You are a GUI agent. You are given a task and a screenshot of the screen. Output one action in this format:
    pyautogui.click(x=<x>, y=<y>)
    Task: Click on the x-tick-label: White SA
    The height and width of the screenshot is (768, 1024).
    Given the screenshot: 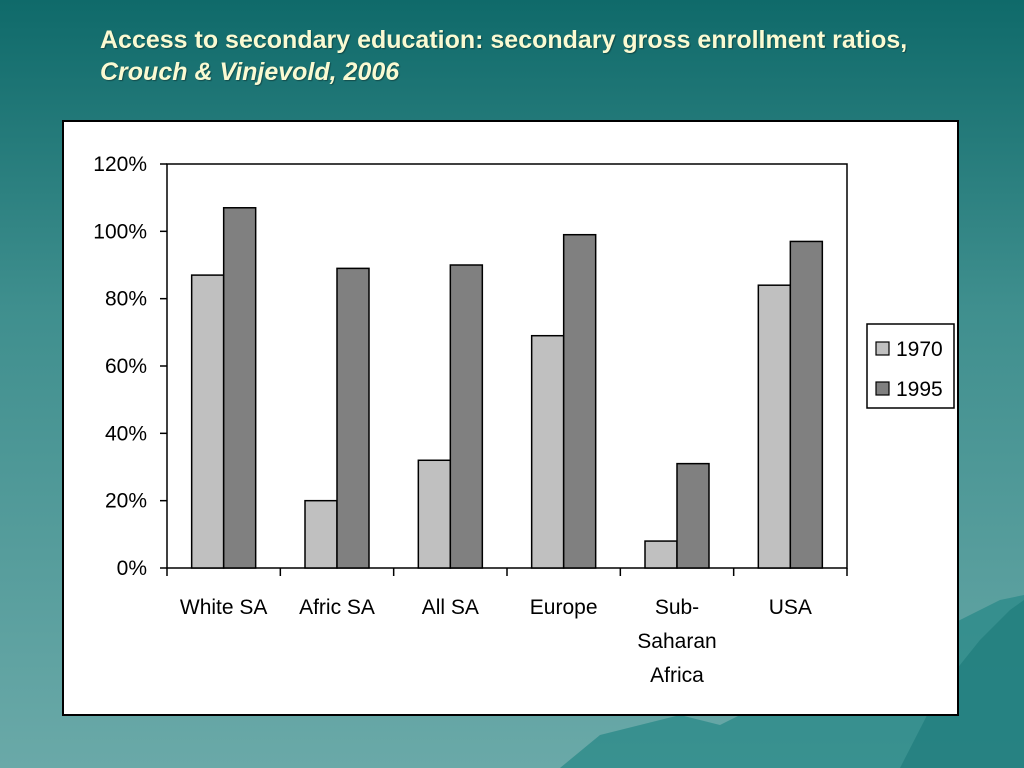 What is the action you would take?
    pyautogui.click(x=224, y=607)
    